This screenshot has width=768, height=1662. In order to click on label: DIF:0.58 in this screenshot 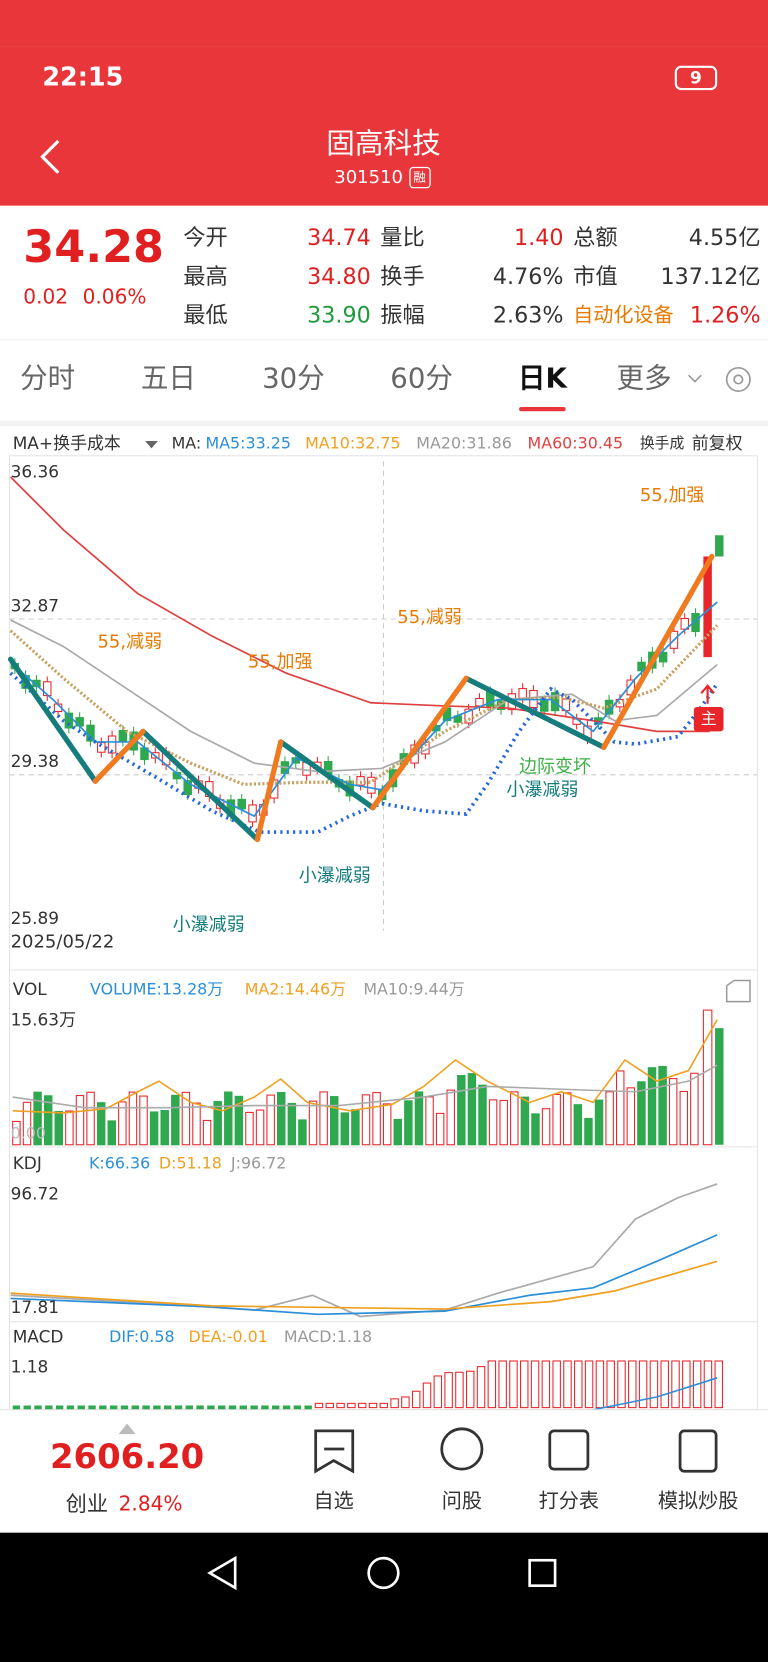, I will do `click(141, 1336)`.